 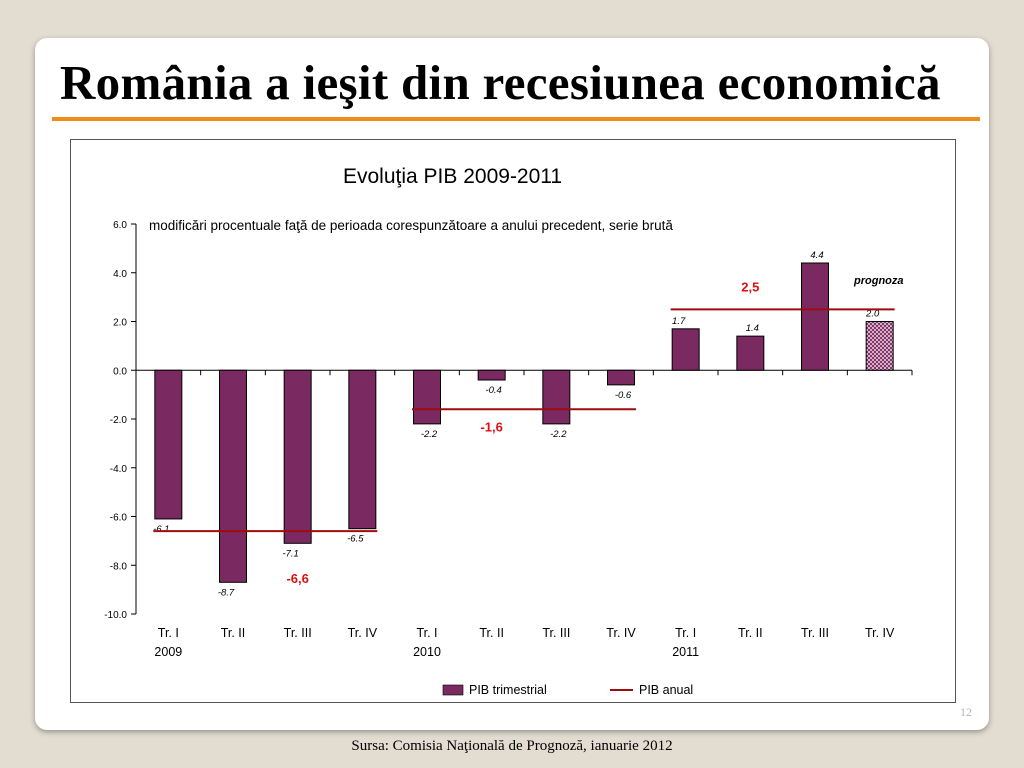 I want to click on legend-bar-swatch, so click(x=453, y=690).